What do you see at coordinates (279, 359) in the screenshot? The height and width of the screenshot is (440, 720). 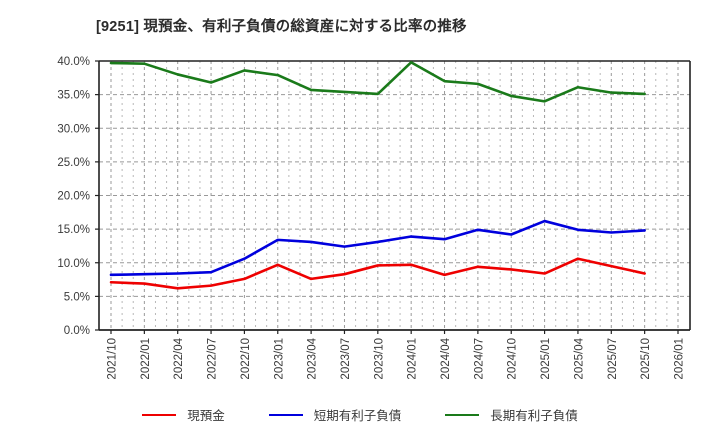 I see `x-axis-tick-label: 2023/01` at bounding box center [279, 359].